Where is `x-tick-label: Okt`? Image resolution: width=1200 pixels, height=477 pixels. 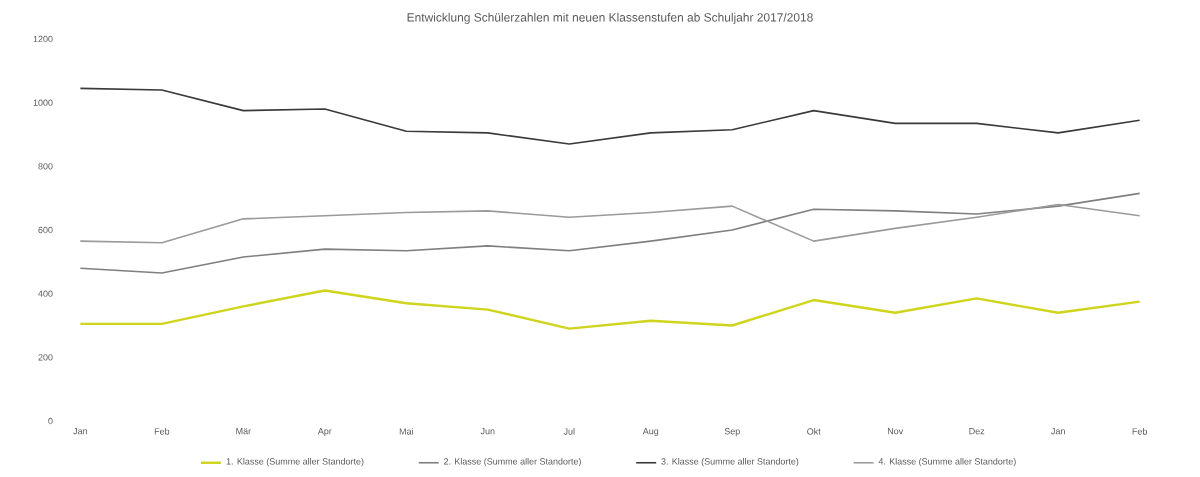 x-tick-label: Okt is located at coordinates (814, 431).